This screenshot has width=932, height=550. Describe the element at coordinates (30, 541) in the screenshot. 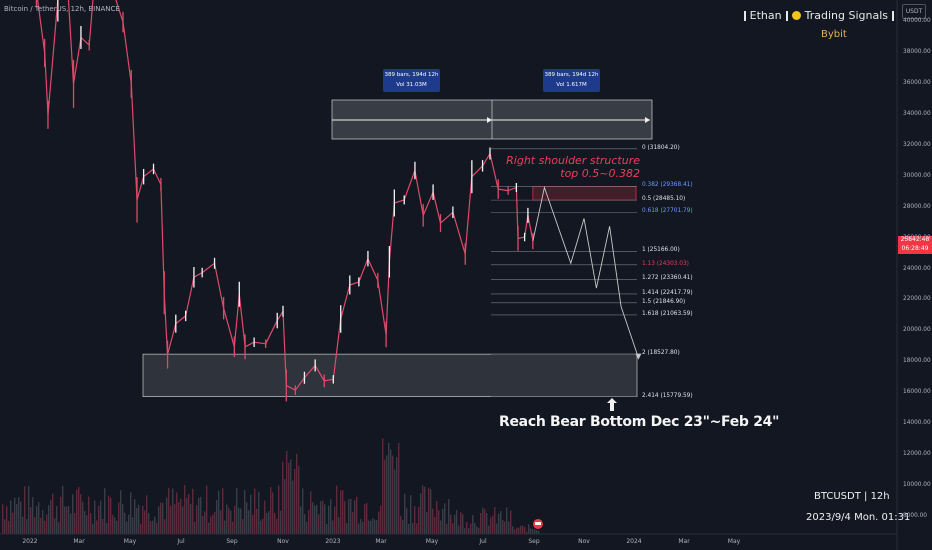

I see `x-tick: 2022` at that location.